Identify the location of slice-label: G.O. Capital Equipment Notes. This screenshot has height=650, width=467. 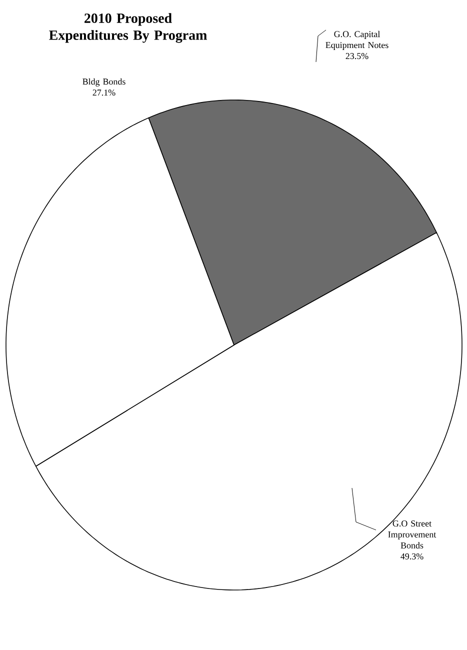
(357, 40).